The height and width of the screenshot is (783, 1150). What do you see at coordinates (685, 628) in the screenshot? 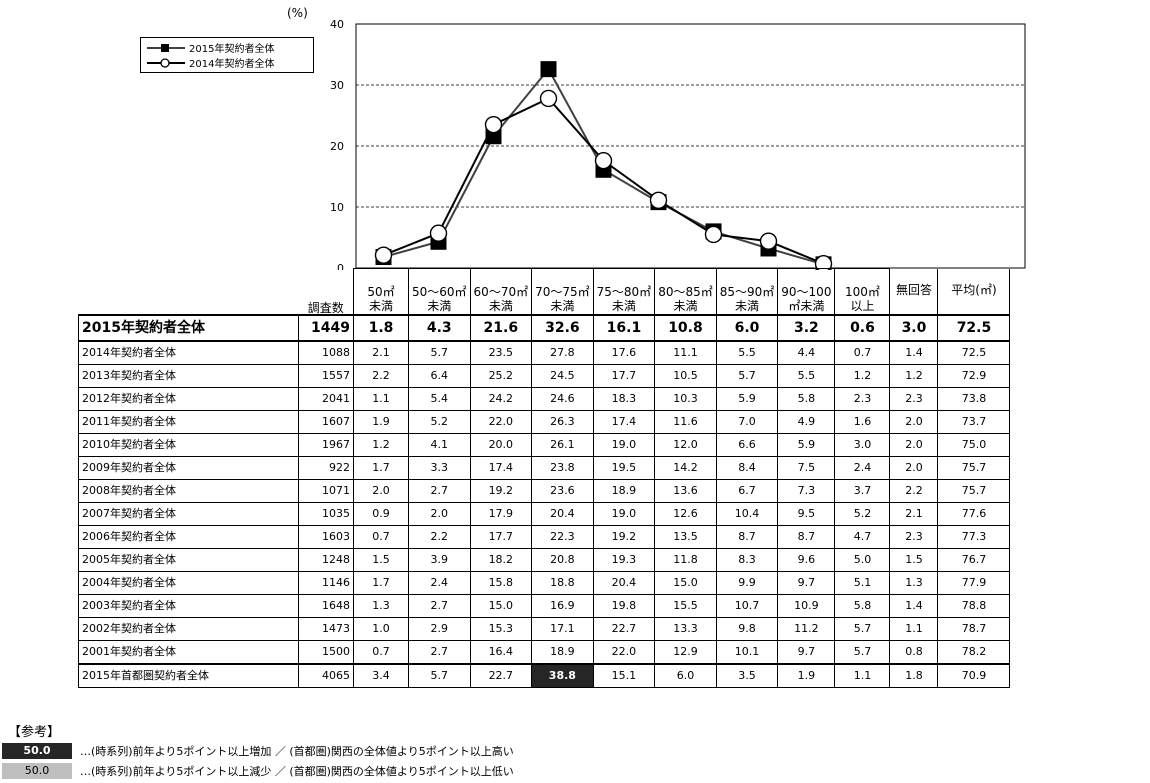
I see `table-cell: 13.3` at bounding box center [685, 628].